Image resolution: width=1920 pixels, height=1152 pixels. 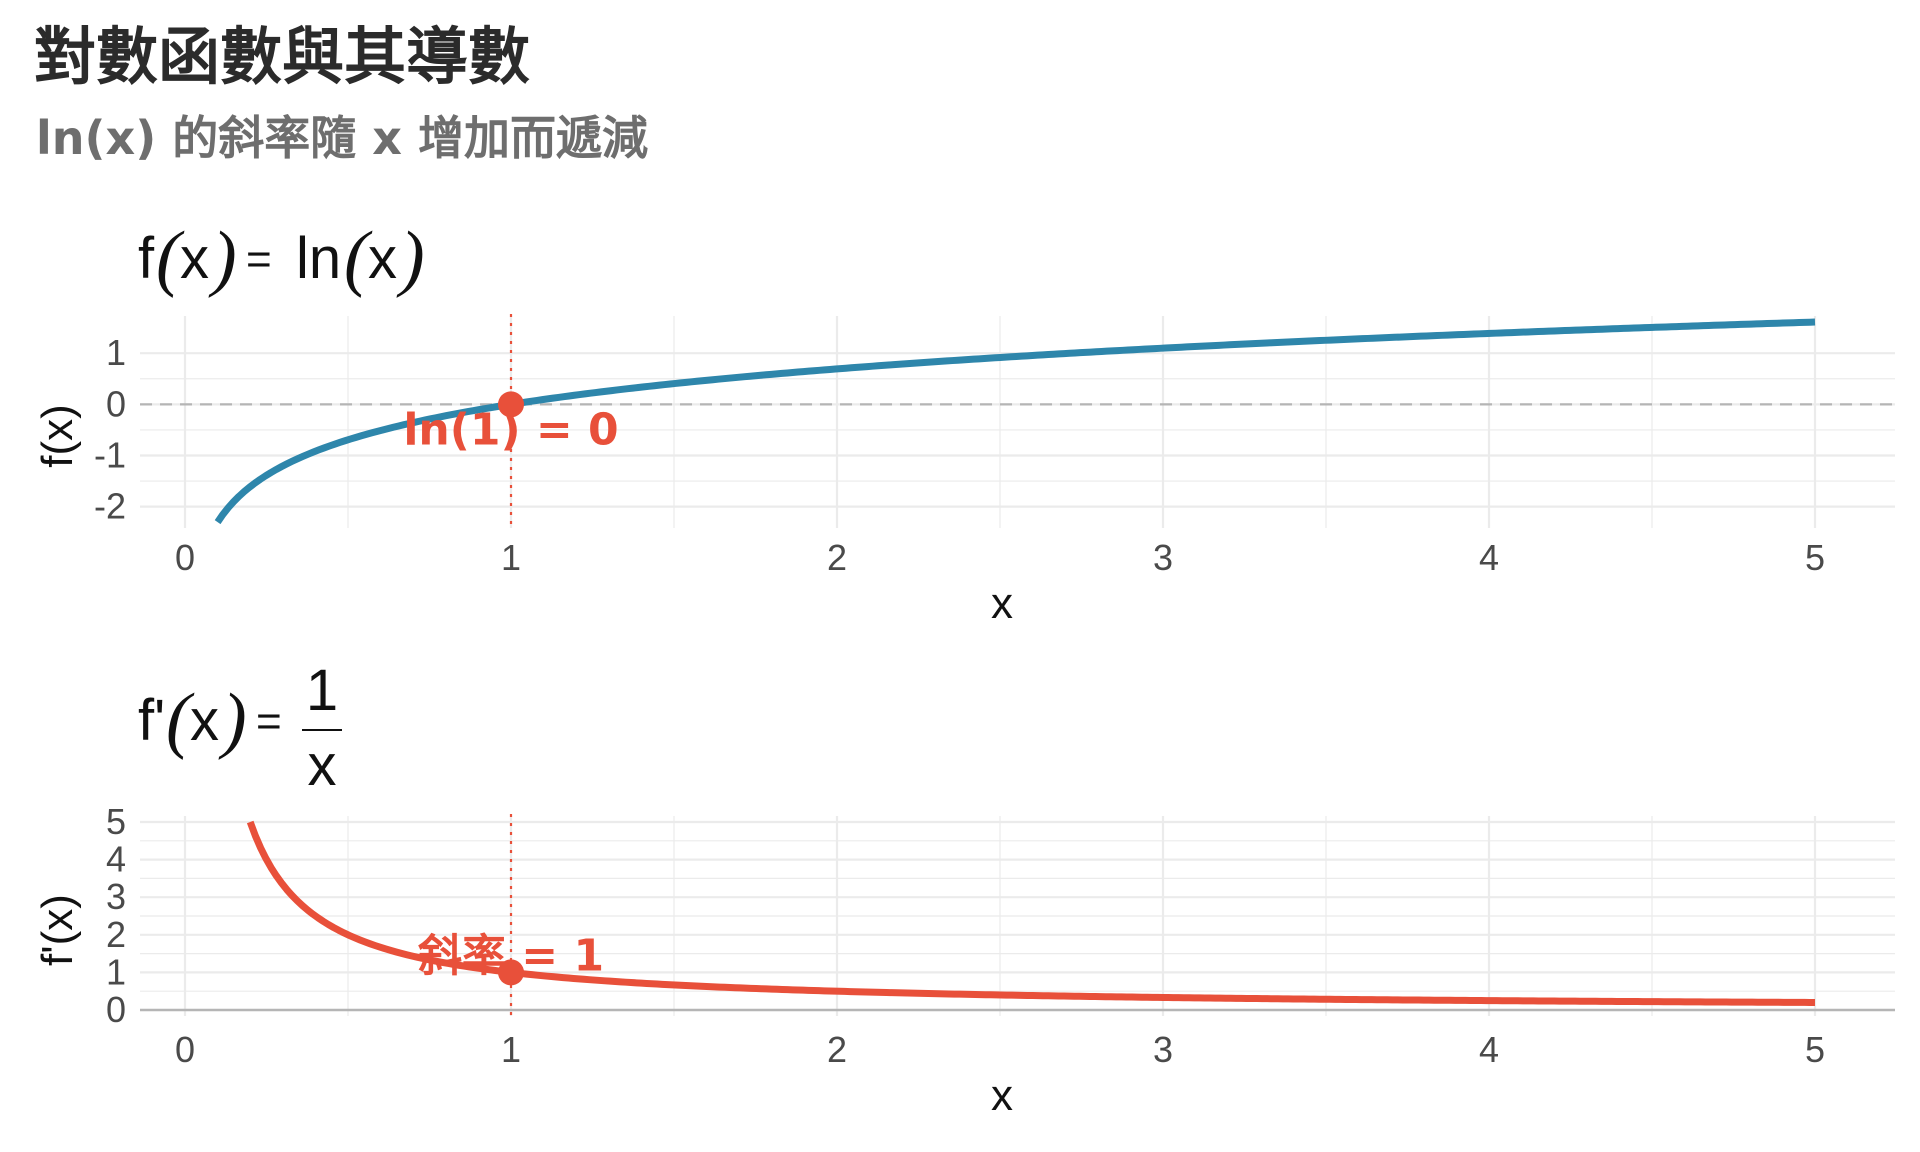 I want to click on y-axis-title: f'(x), so click(x=57, y=930).